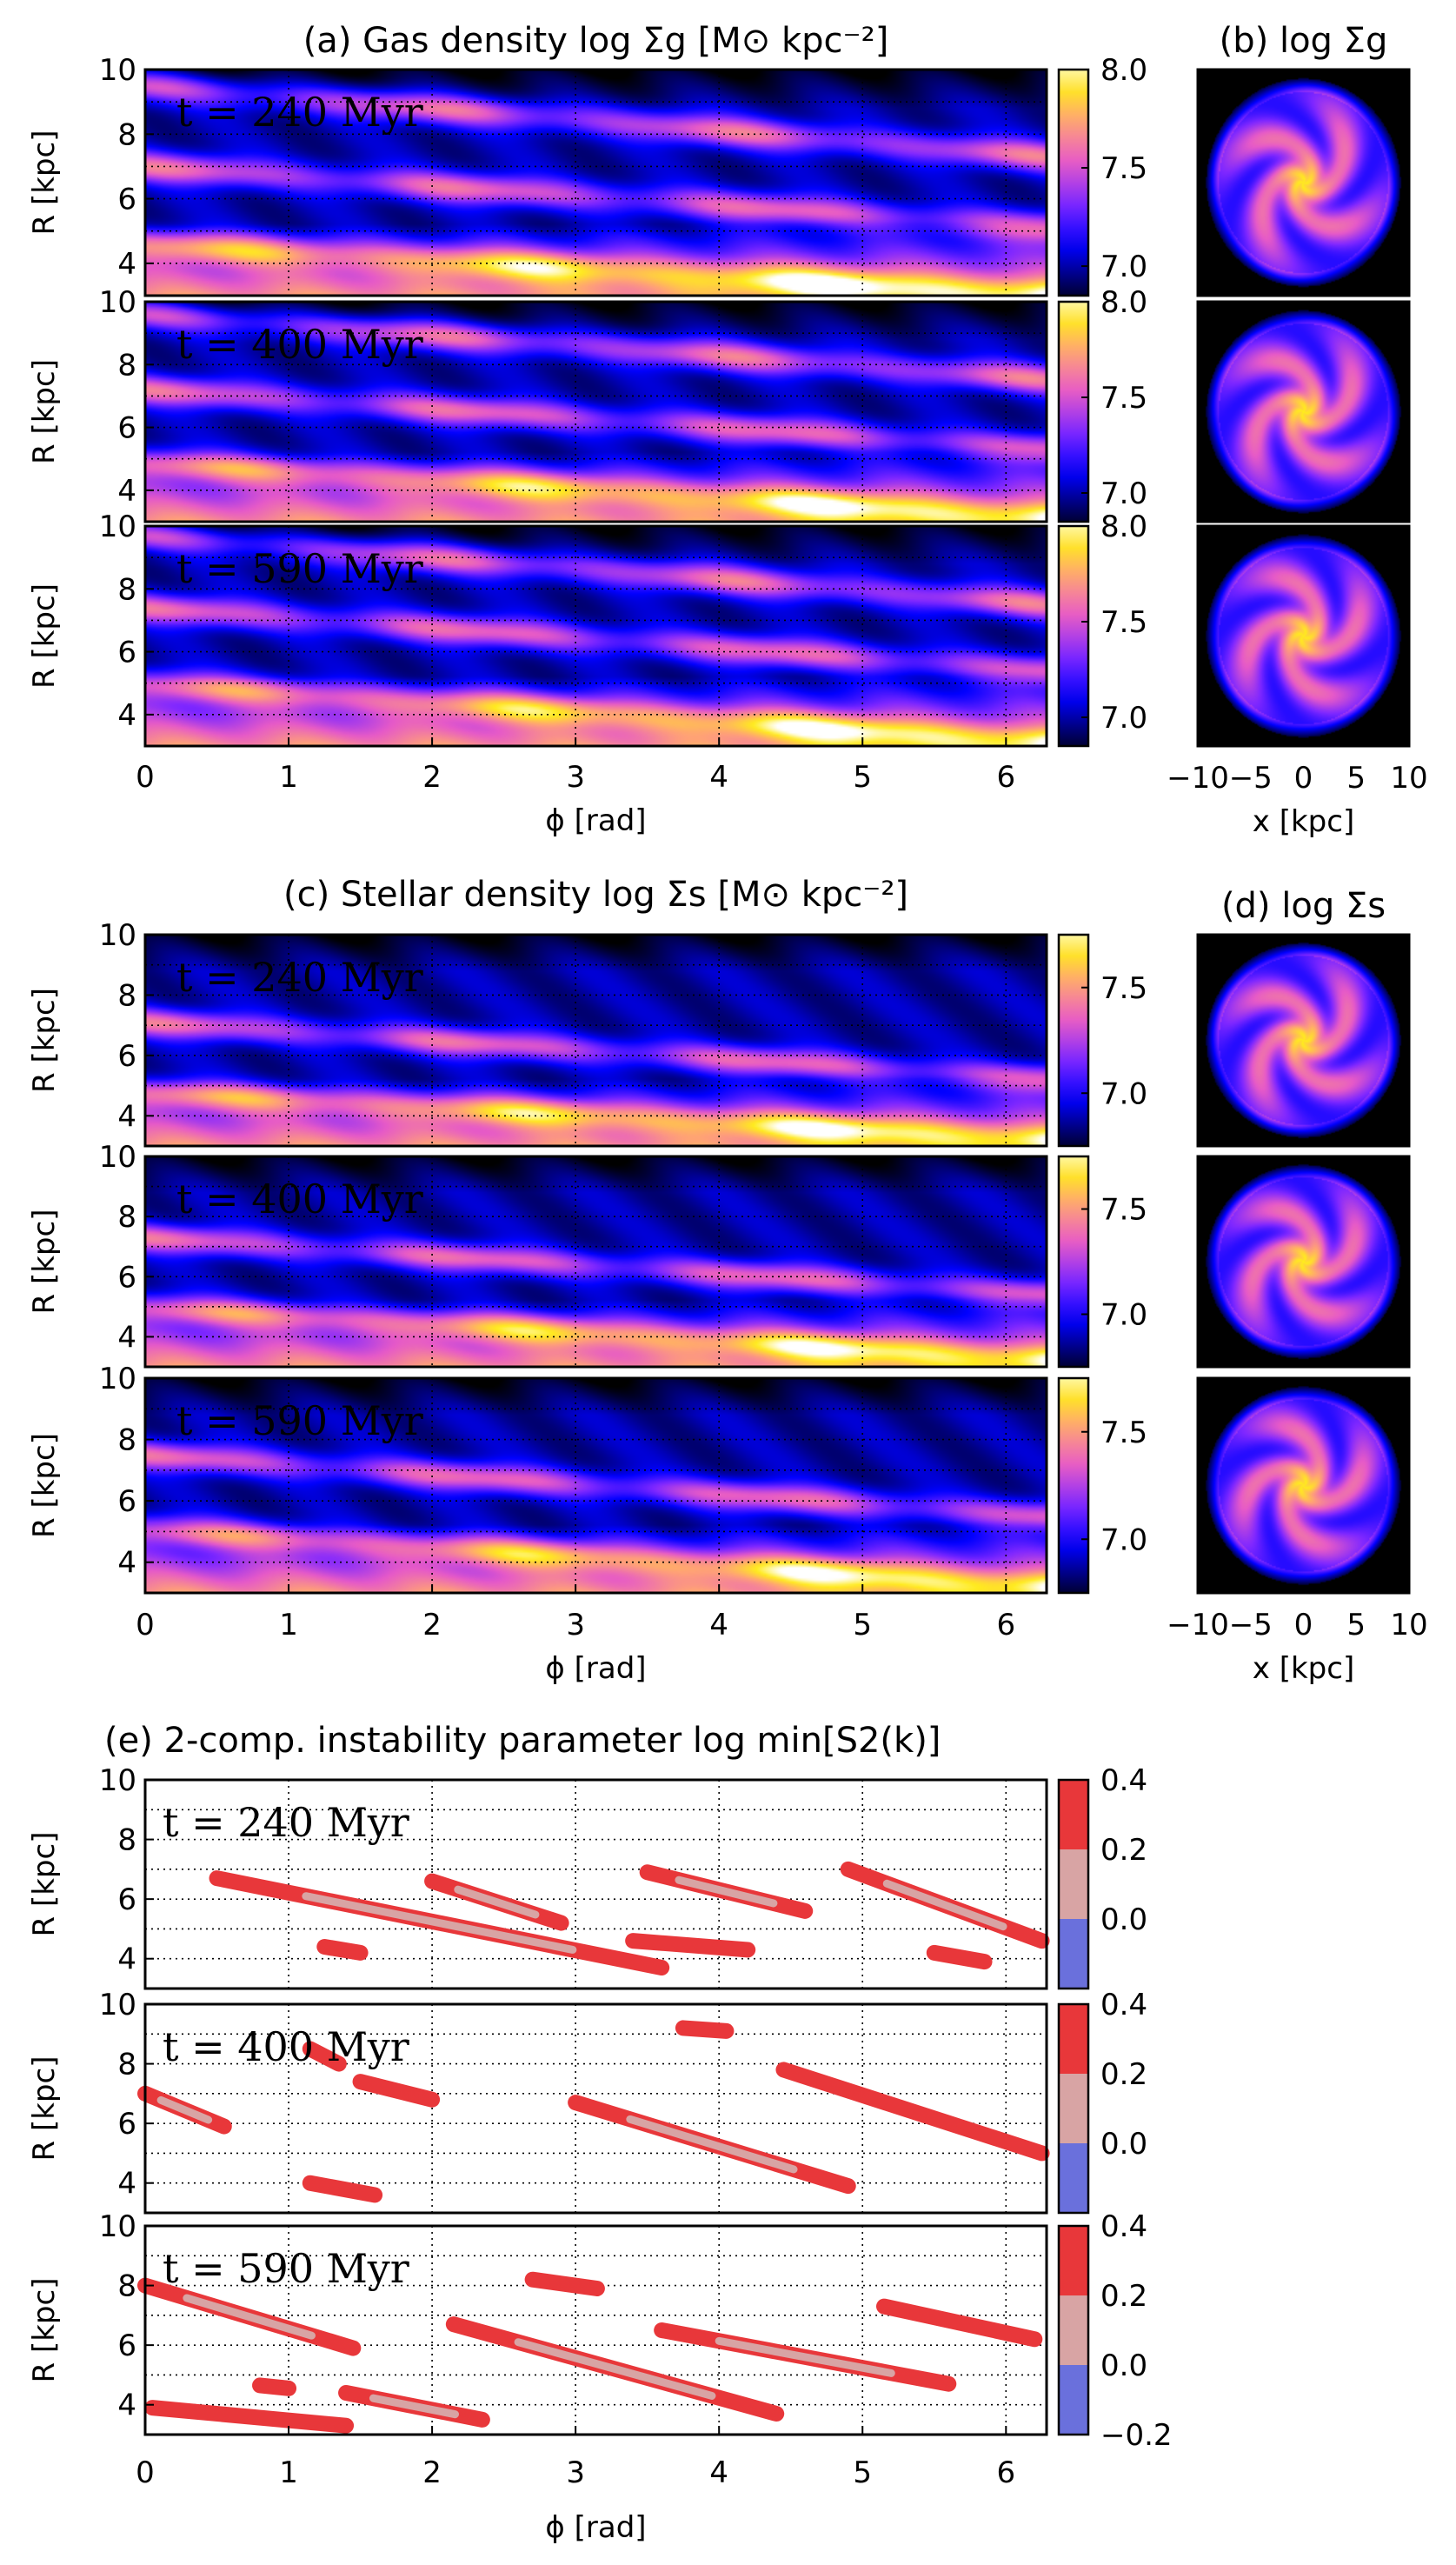 The height and width of the screenshot is (2565, 1456). What do you see at coordinates (1303, 821) in the screenshot?
I see `x-axis-label: x [kpc]` at bounding box center [1303, 821].